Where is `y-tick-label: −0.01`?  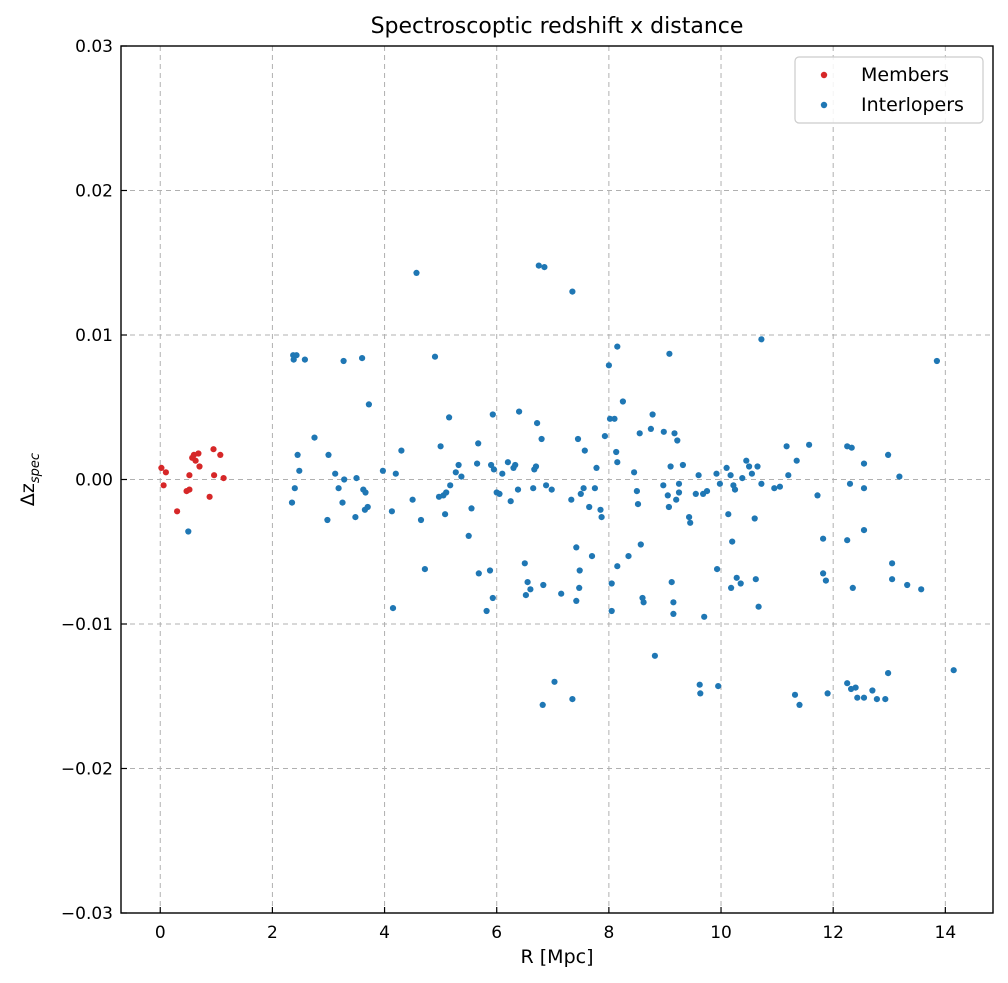
y-tick-label: −0.01 is located at coordinates (87, 625).